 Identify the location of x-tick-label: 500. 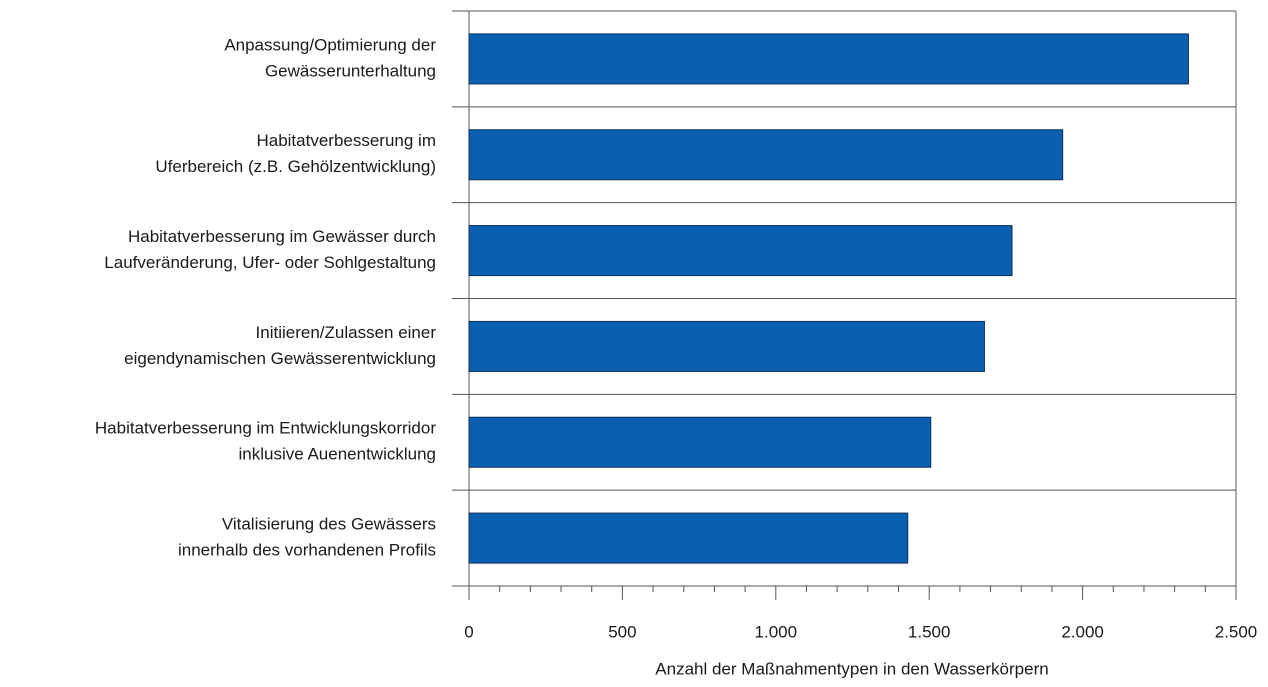
(622, 631).